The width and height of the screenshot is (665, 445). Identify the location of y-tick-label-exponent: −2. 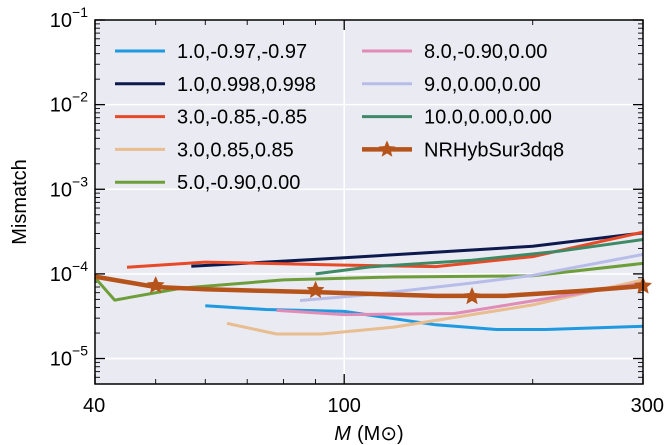
(80, 97).